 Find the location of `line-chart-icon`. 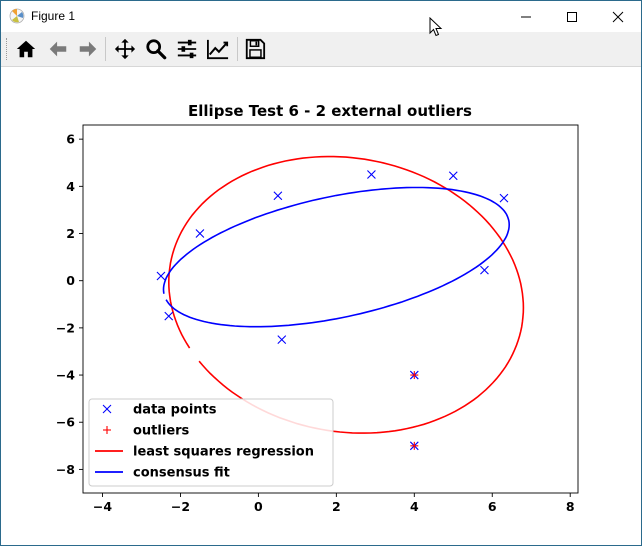

line-chart-icon is located at coordinates (218, 49).